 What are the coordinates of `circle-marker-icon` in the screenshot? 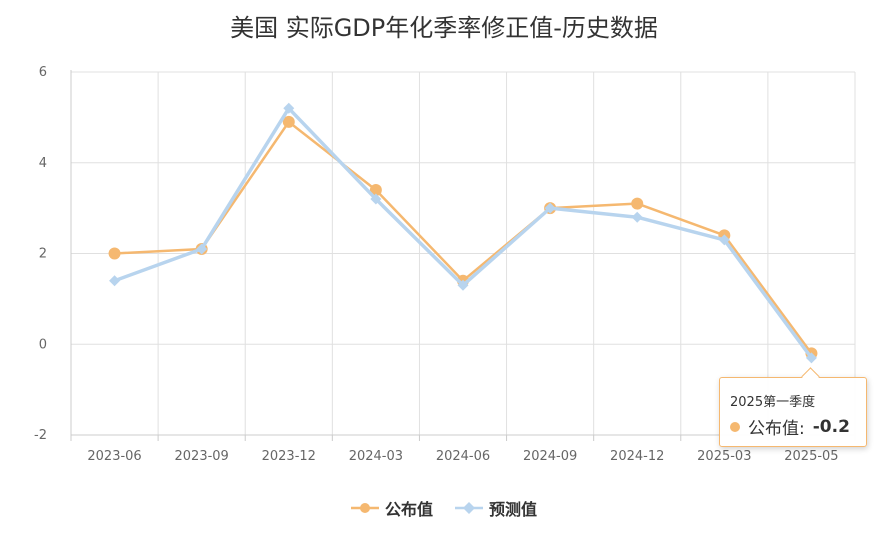 It's located at (364, 508).